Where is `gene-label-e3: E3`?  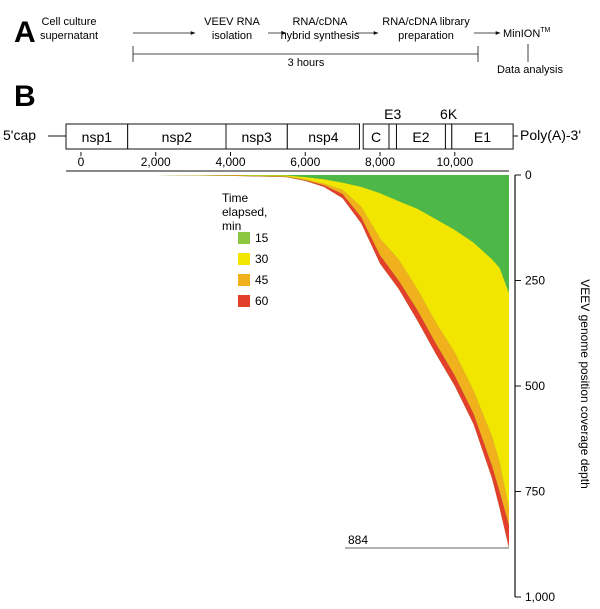 gene-label-e3: E3 is located at coordinates (392, 114).